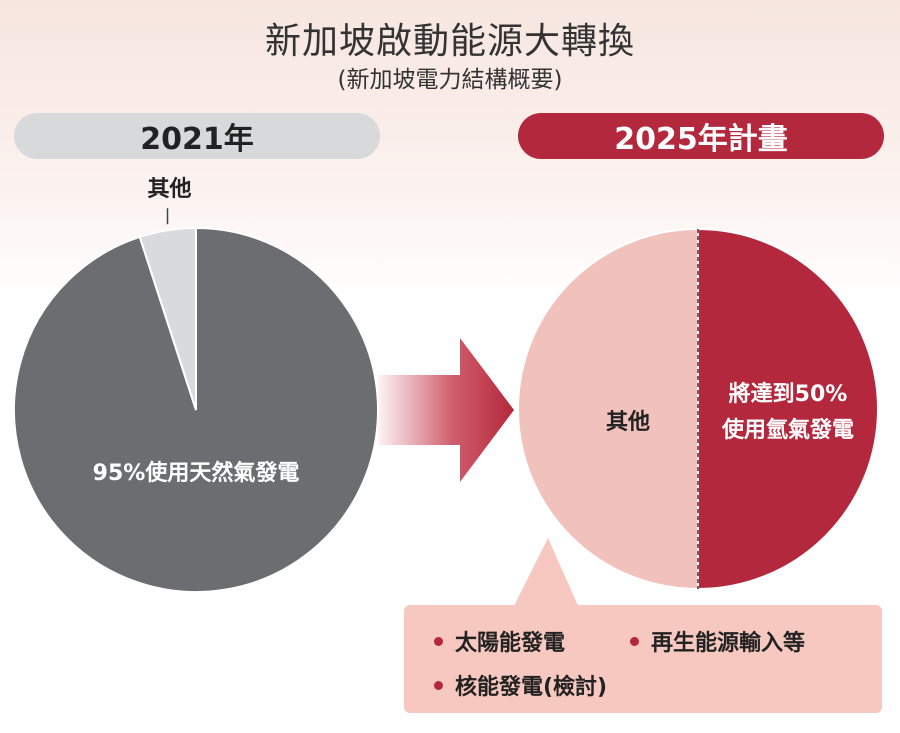 The image size is (900, 733). I want to click on legend-item-label: 核能發電(檢討), so click(531, 687).